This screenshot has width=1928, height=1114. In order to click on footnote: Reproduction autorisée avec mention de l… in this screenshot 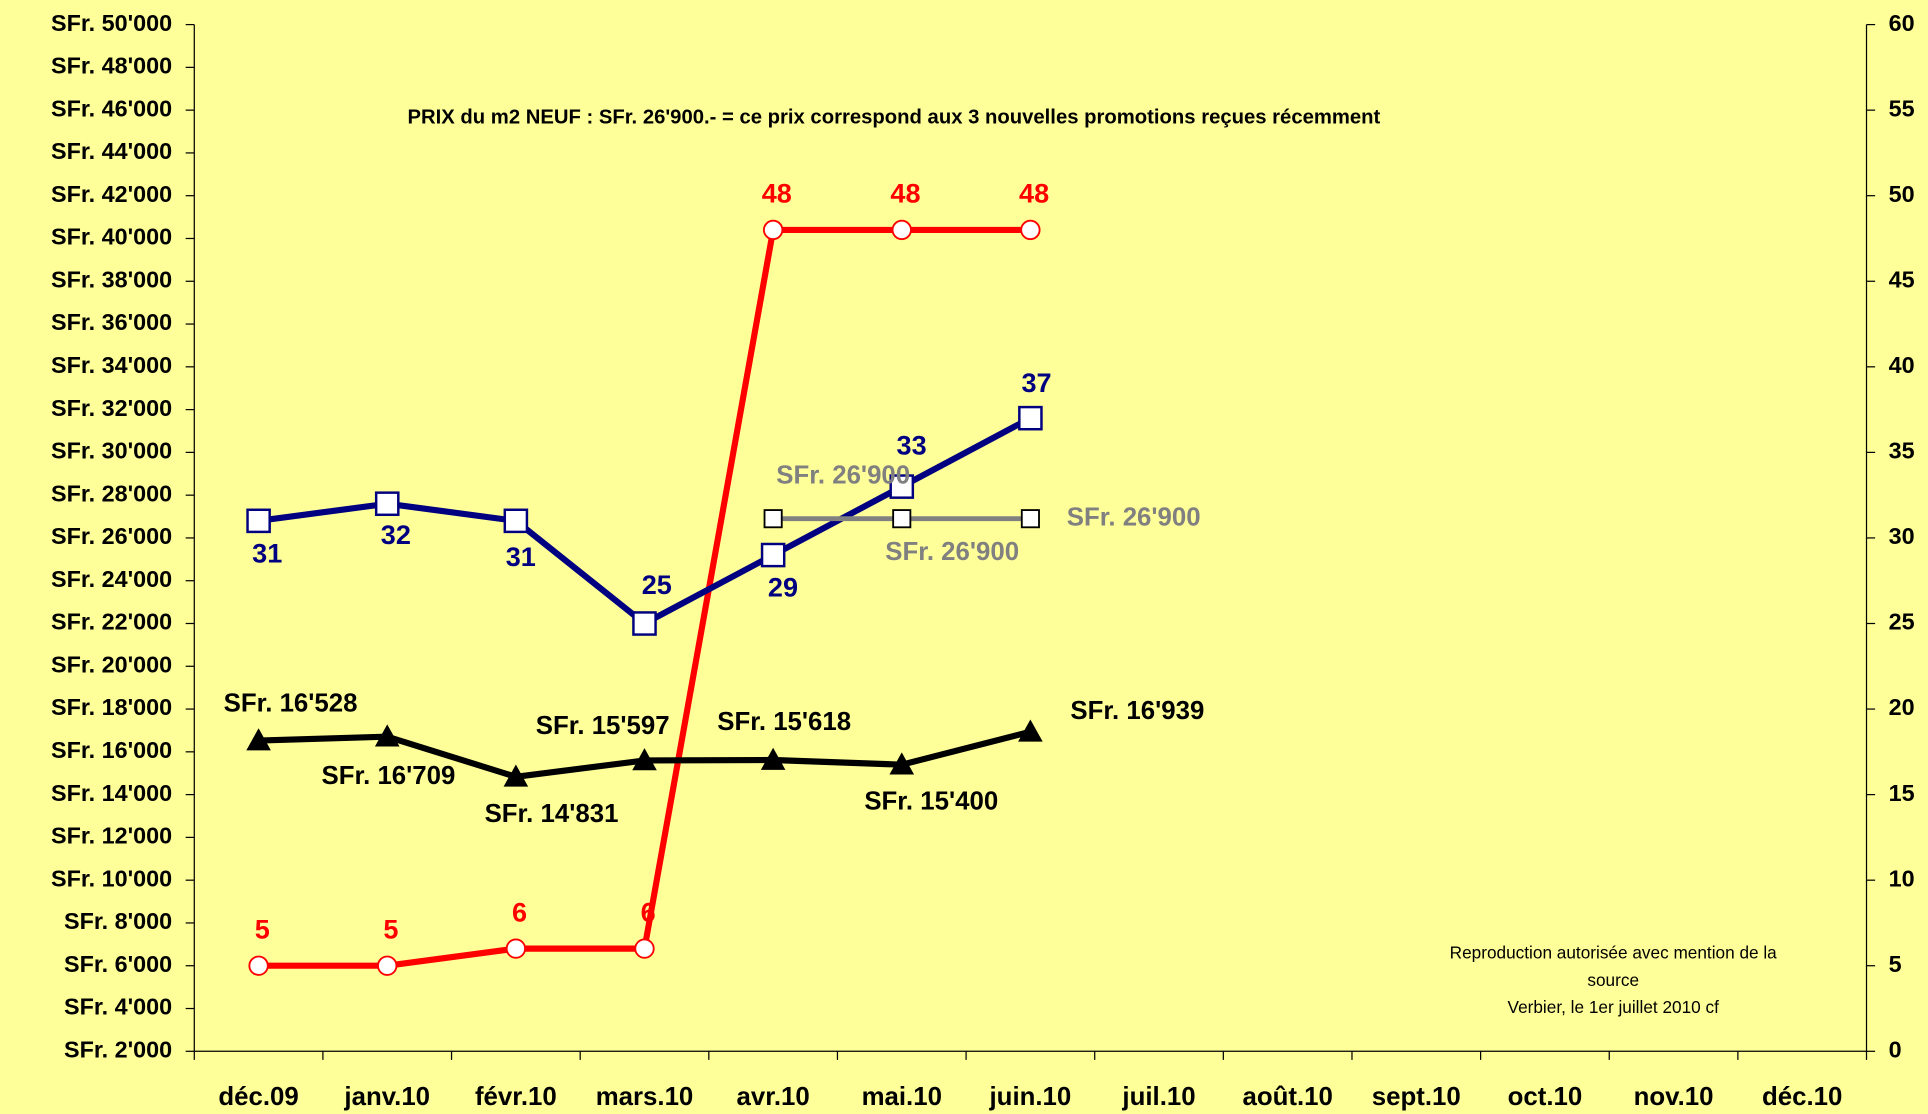, I will do `click(1613, 953)`.